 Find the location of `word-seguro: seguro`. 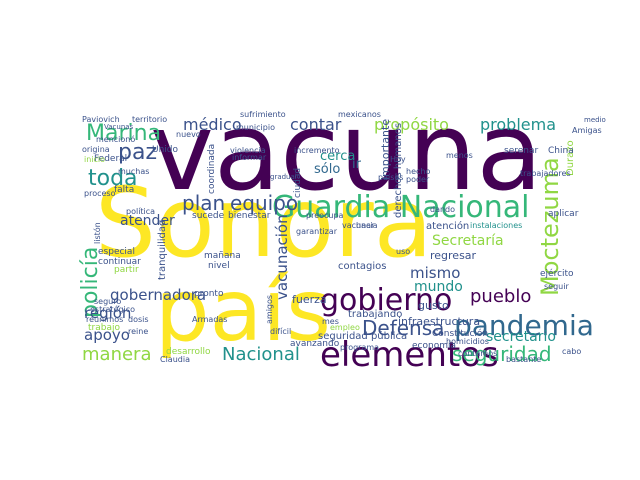

word-seguro: seguro is located at coordinates (108, 301).